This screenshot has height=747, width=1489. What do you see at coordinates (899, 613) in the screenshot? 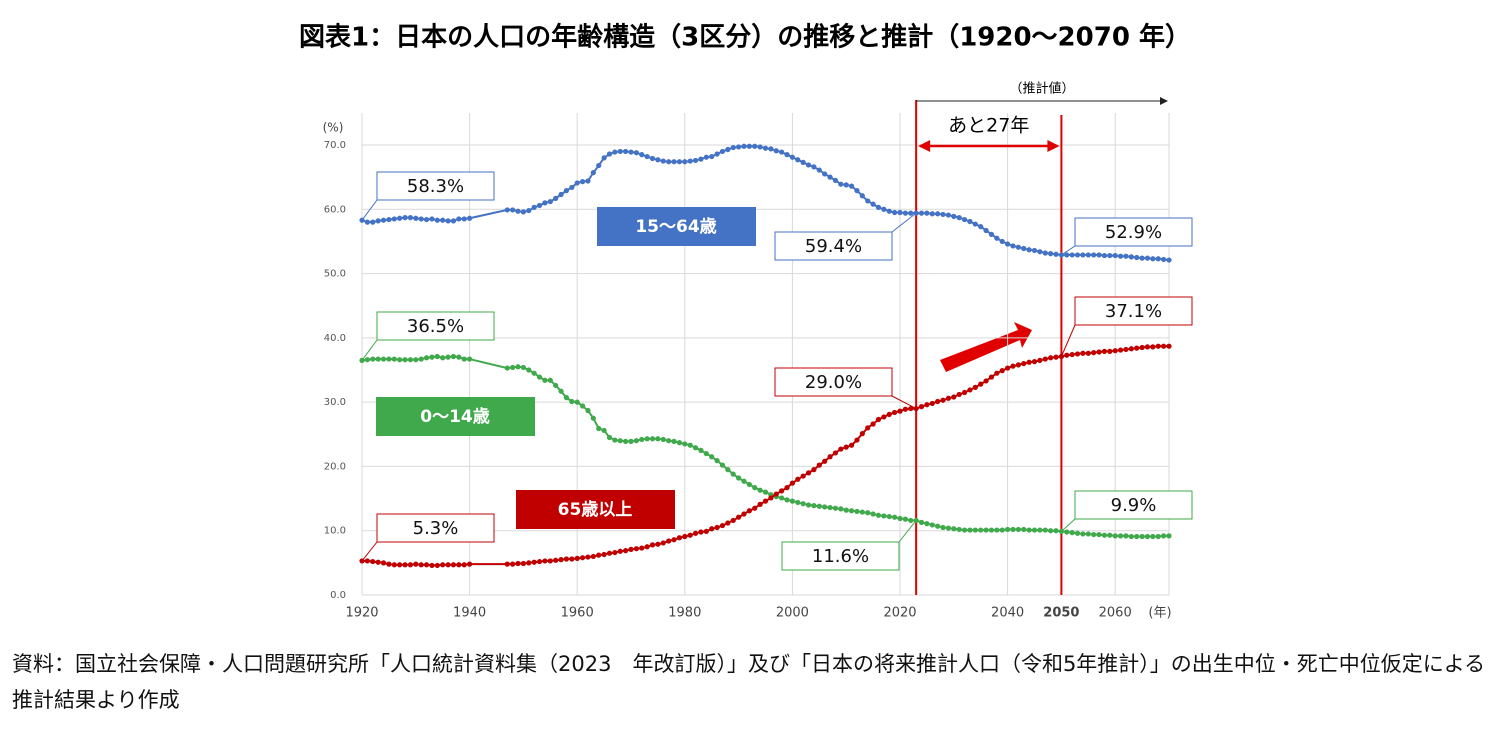
I see `x-tick-label: 2020` at bounding box center [899, 613].